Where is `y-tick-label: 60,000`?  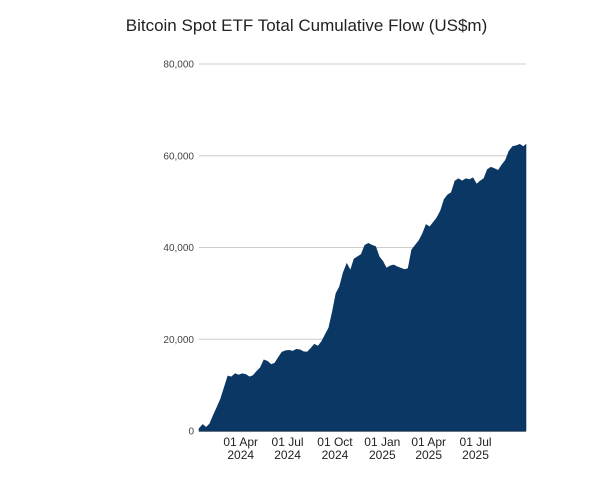
y-tick-label: 60,000 is located at coordinates (178, 156).